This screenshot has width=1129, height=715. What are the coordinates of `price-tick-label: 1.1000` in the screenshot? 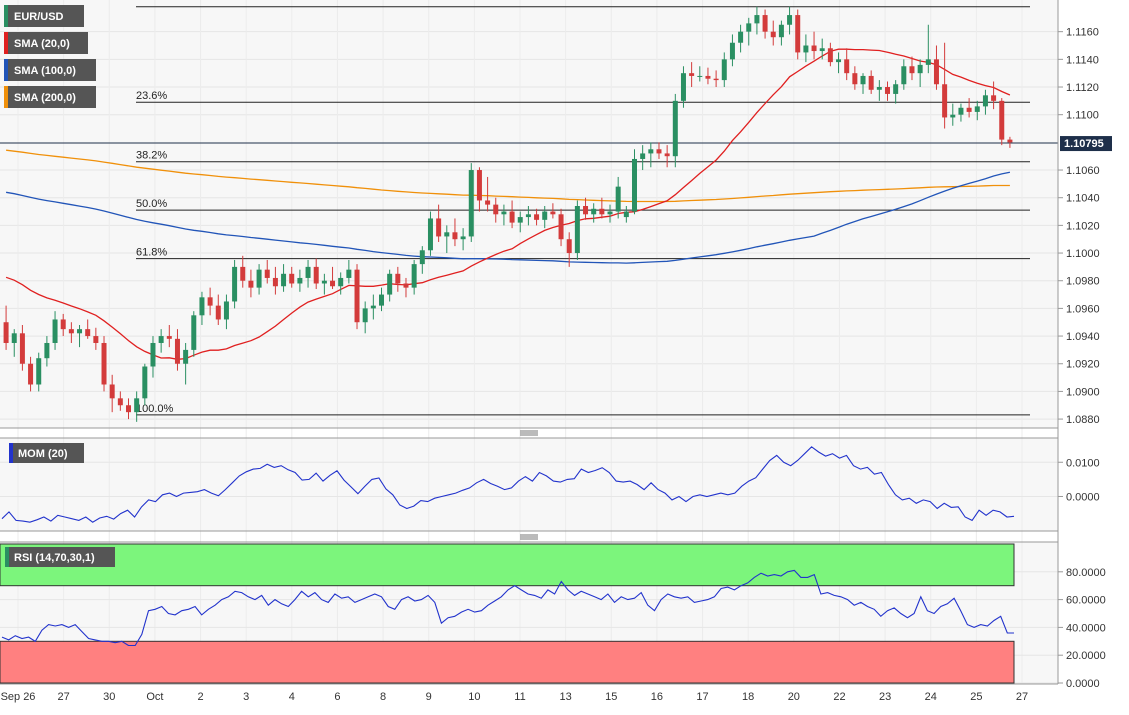 It's located at (1083, 254).